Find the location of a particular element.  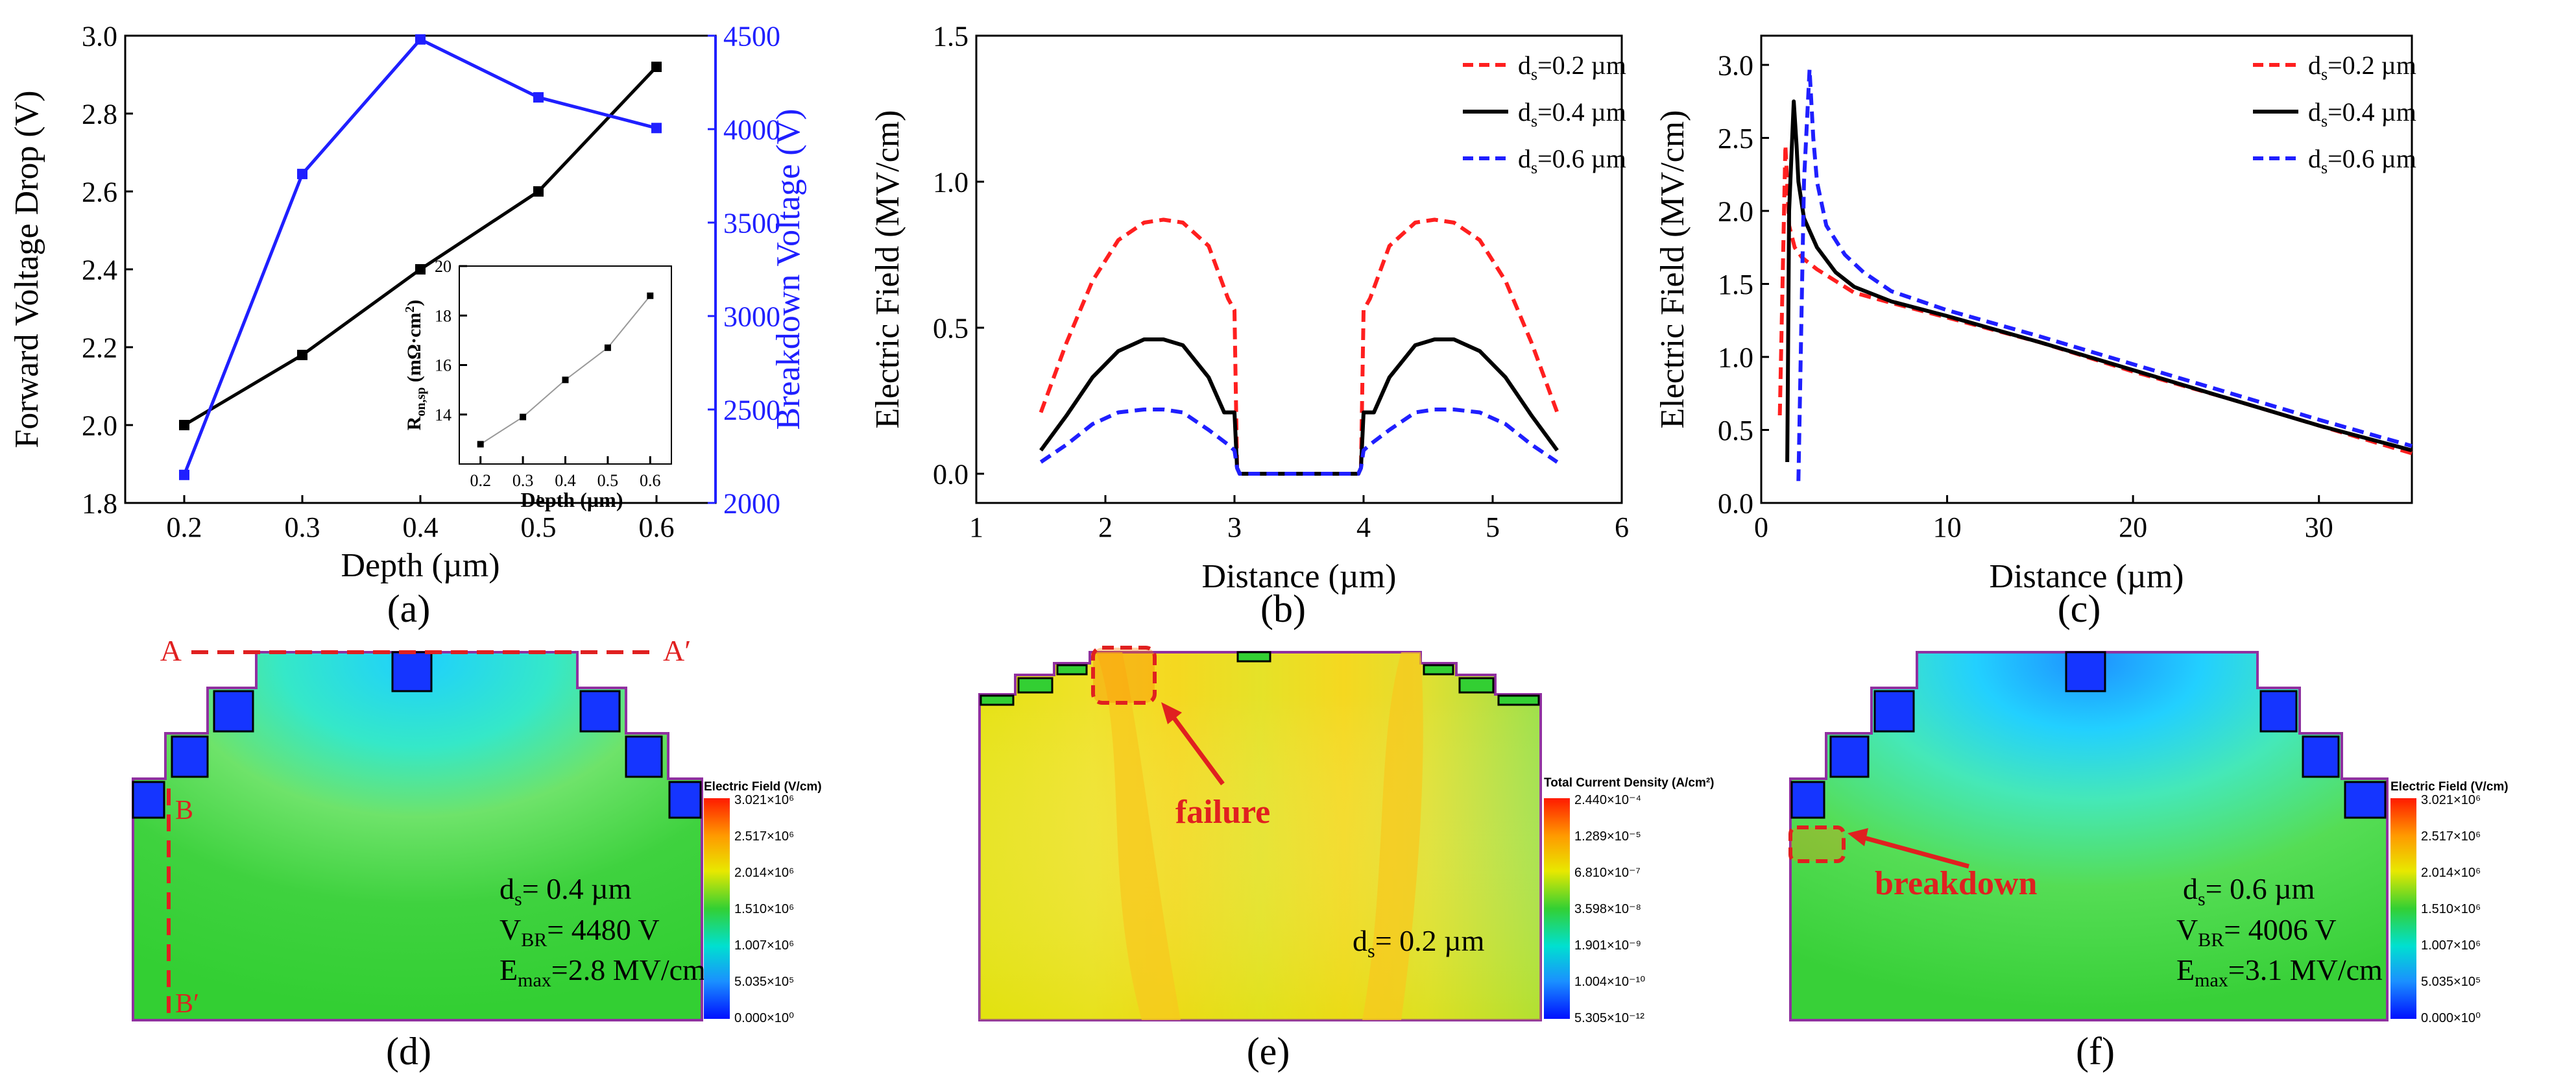

panel-b-series-0-line is located at coordinates (1299, 346).